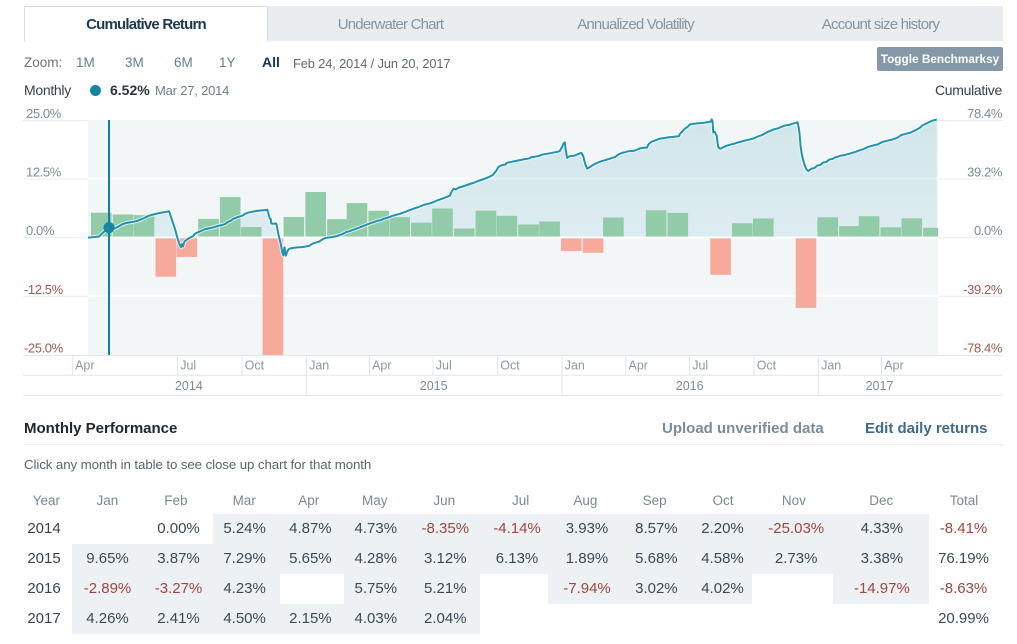 The image size is (1017, 644). I want to click on svg-text: -12.5%, so click(44, 289).